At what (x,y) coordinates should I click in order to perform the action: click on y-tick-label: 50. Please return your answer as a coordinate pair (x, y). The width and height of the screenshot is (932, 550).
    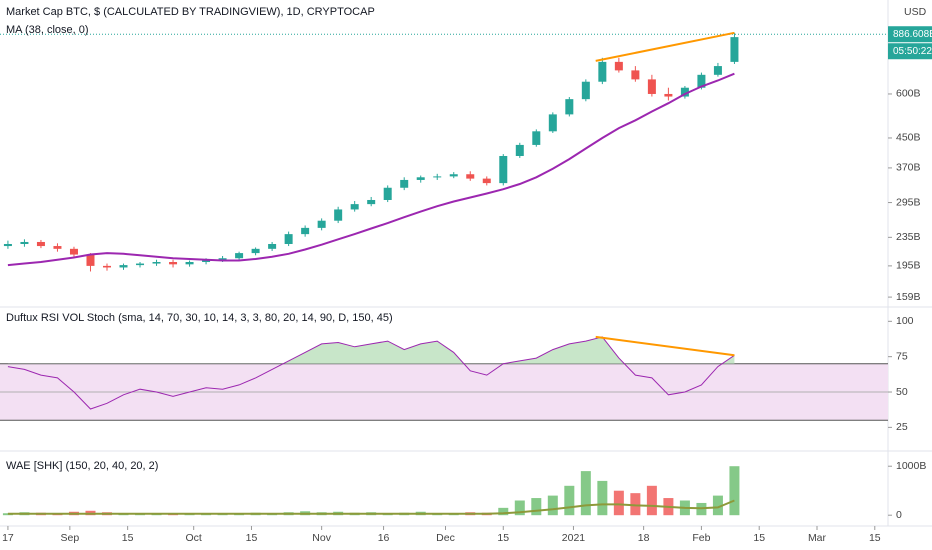
    Looking at the image, I should click on (902, 392).